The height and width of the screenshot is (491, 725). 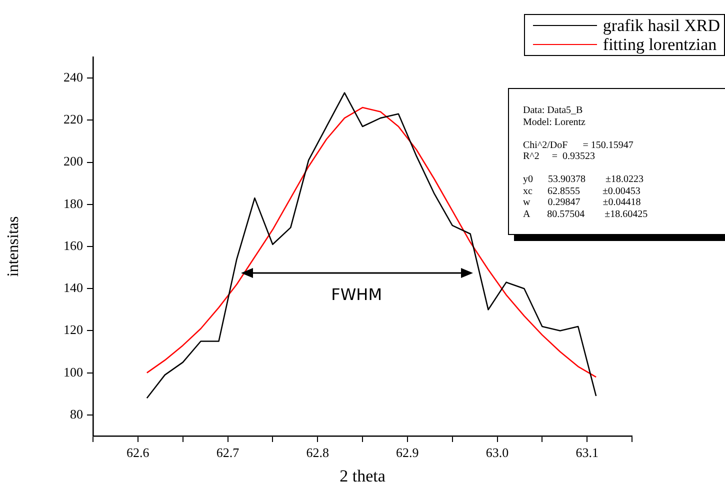 I want to click on y-tick-label: 80, so click(x=76, y=414).